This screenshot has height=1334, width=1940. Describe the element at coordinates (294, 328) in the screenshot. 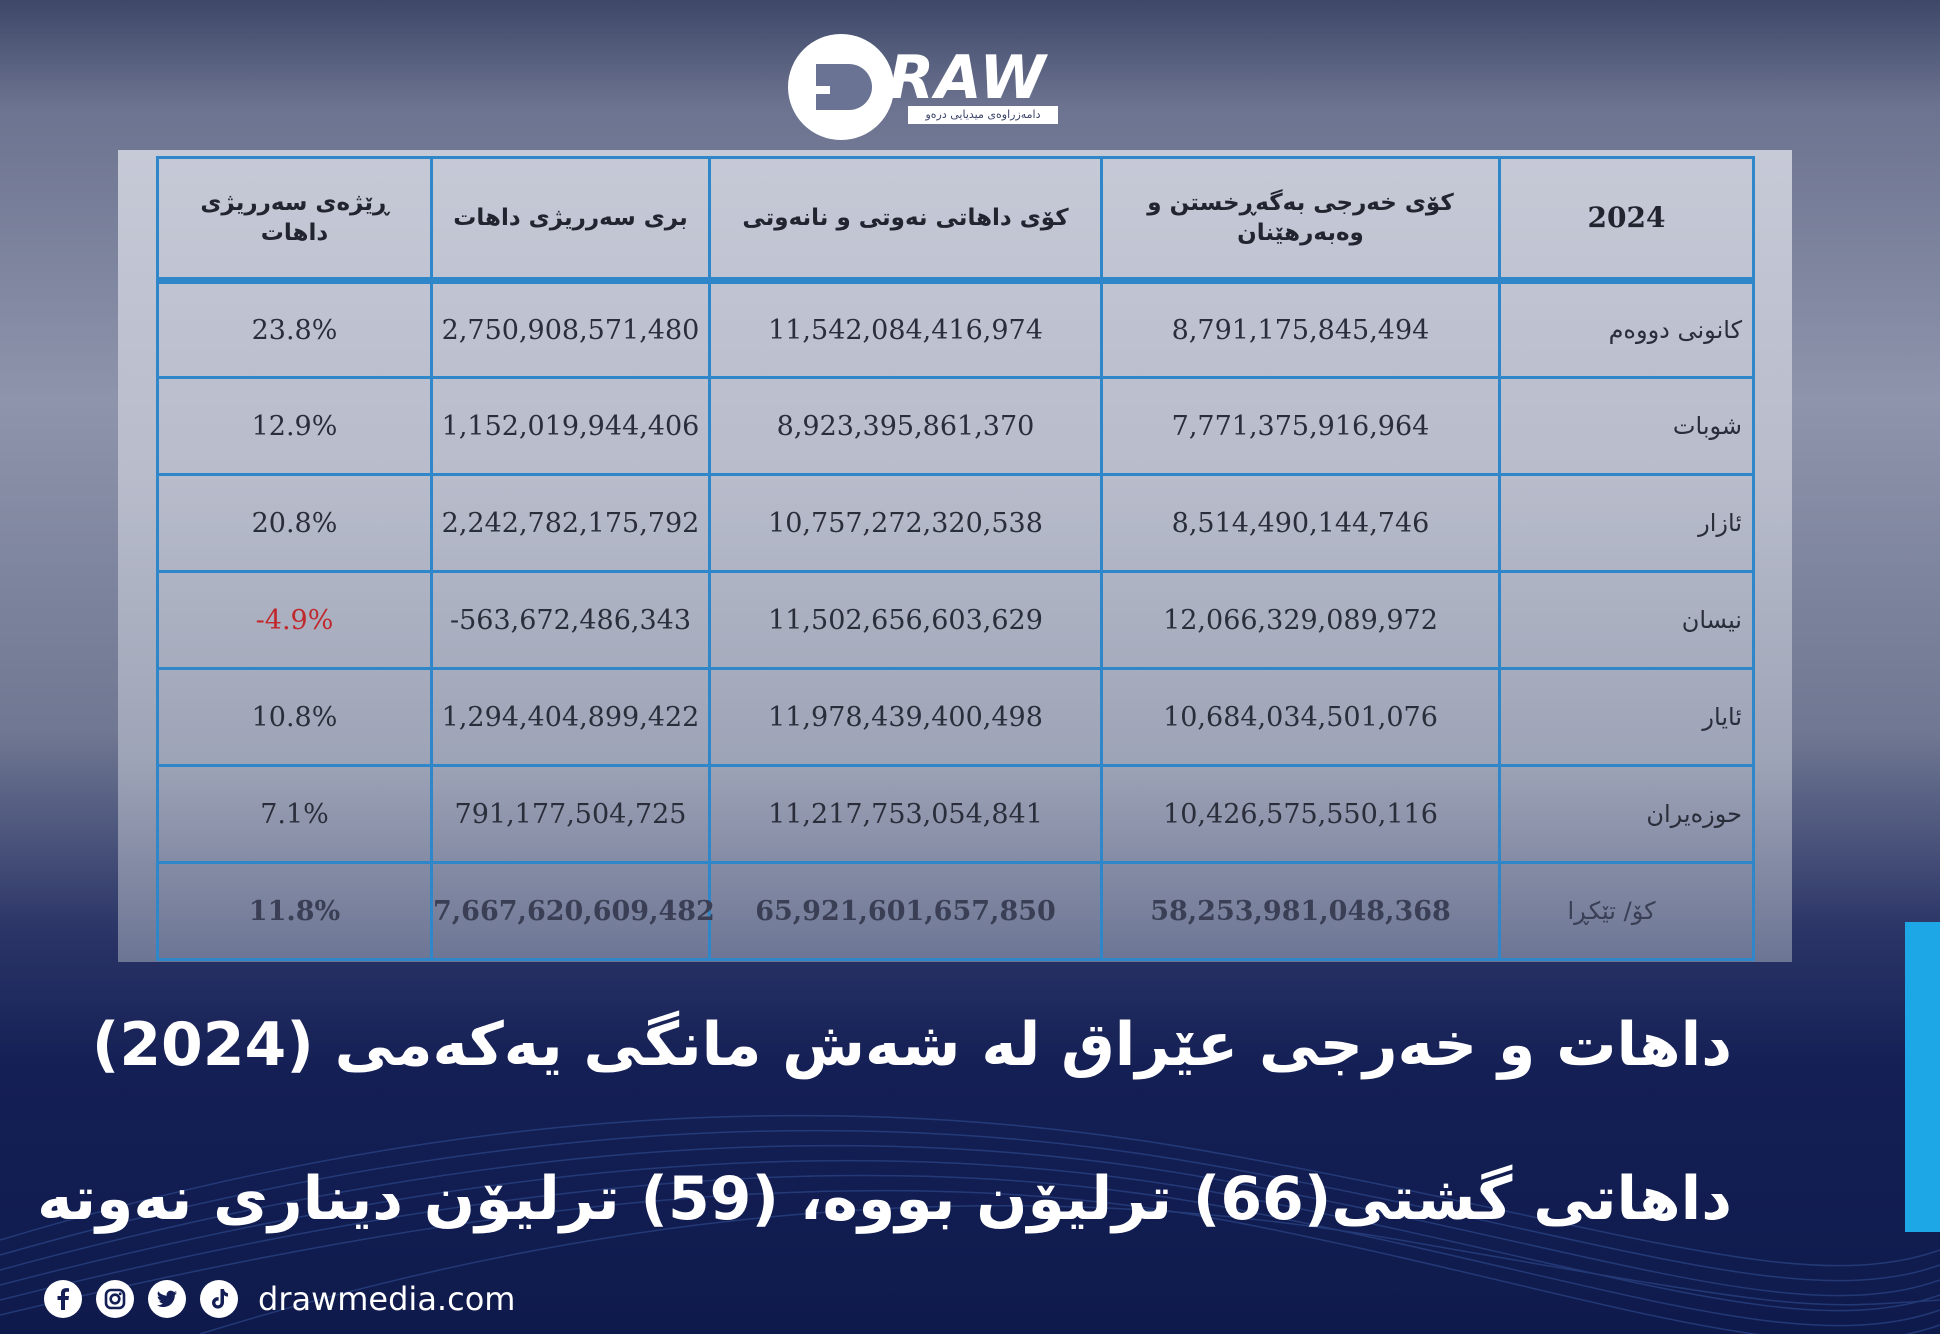

I see `cell-ratio: 23.8%` at that location.